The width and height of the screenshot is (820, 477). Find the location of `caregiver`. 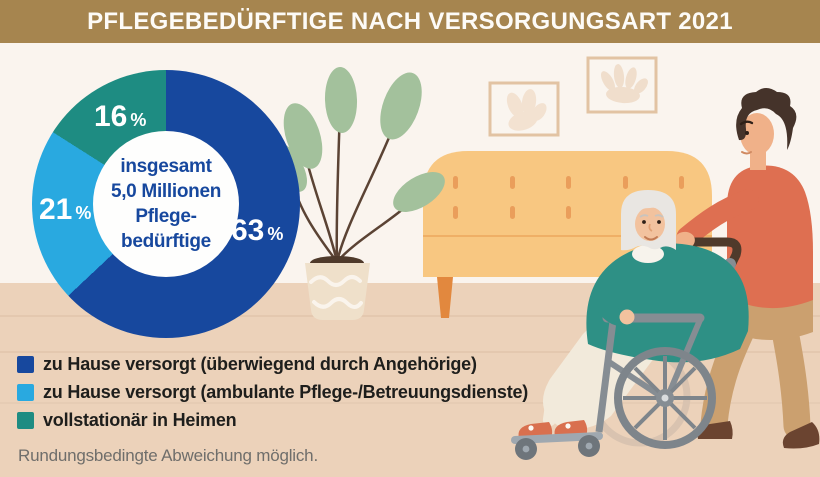

caregiver is located at coordinates (748, 268).